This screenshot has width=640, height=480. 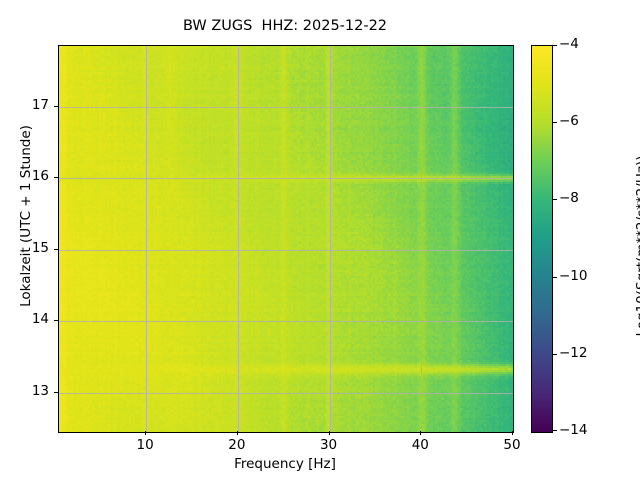 What do you see at coordinates (40, 176) in the screenshot?
I see `y-tick-label: 16` at bounding box center [40, 176].